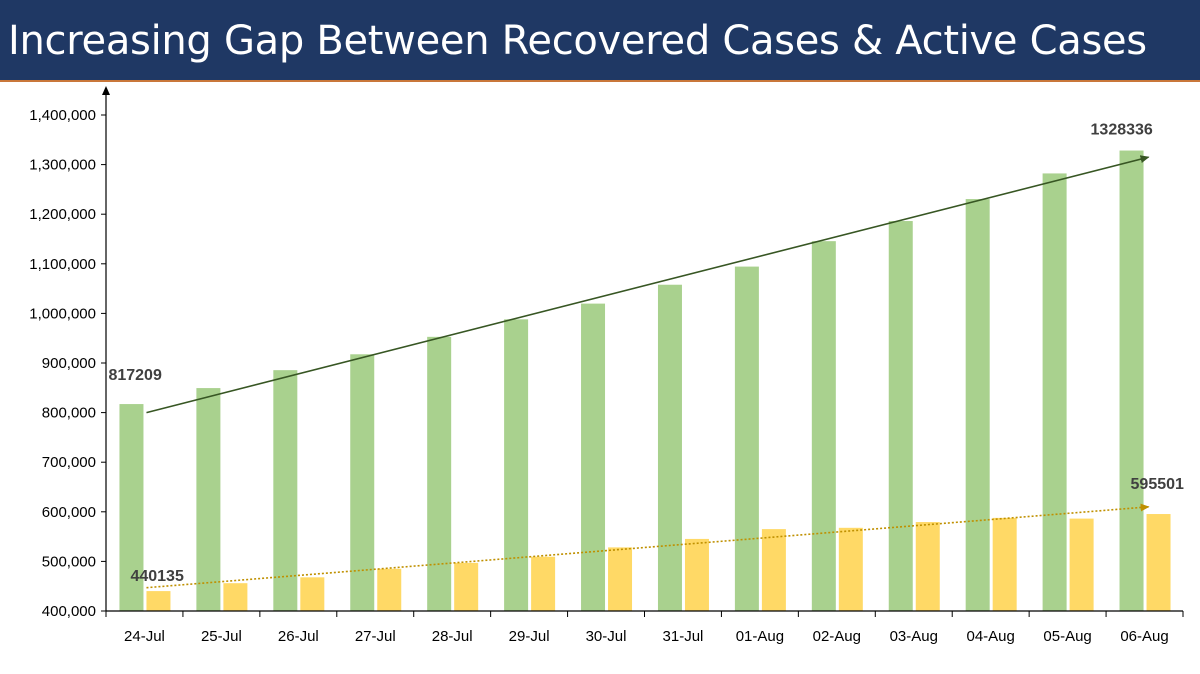 This screenshot has width=1200, height=674. What do you see at coordinates (62, 214) in the screenshot?
I see `y-tick-label: 1,200,000` at bounding box center [62, 214].